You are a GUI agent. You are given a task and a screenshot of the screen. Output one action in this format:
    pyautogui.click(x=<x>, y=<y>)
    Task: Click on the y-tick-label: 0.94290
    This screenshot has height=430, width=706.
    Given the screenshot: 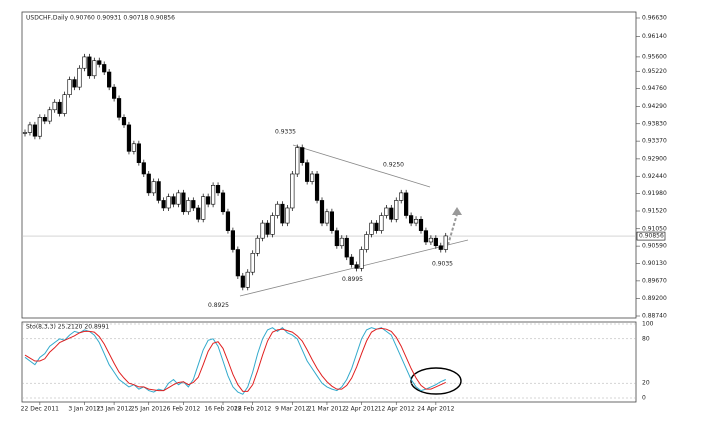 What is the action you would take?
    pyautogui.click(x=654, y=106)
    